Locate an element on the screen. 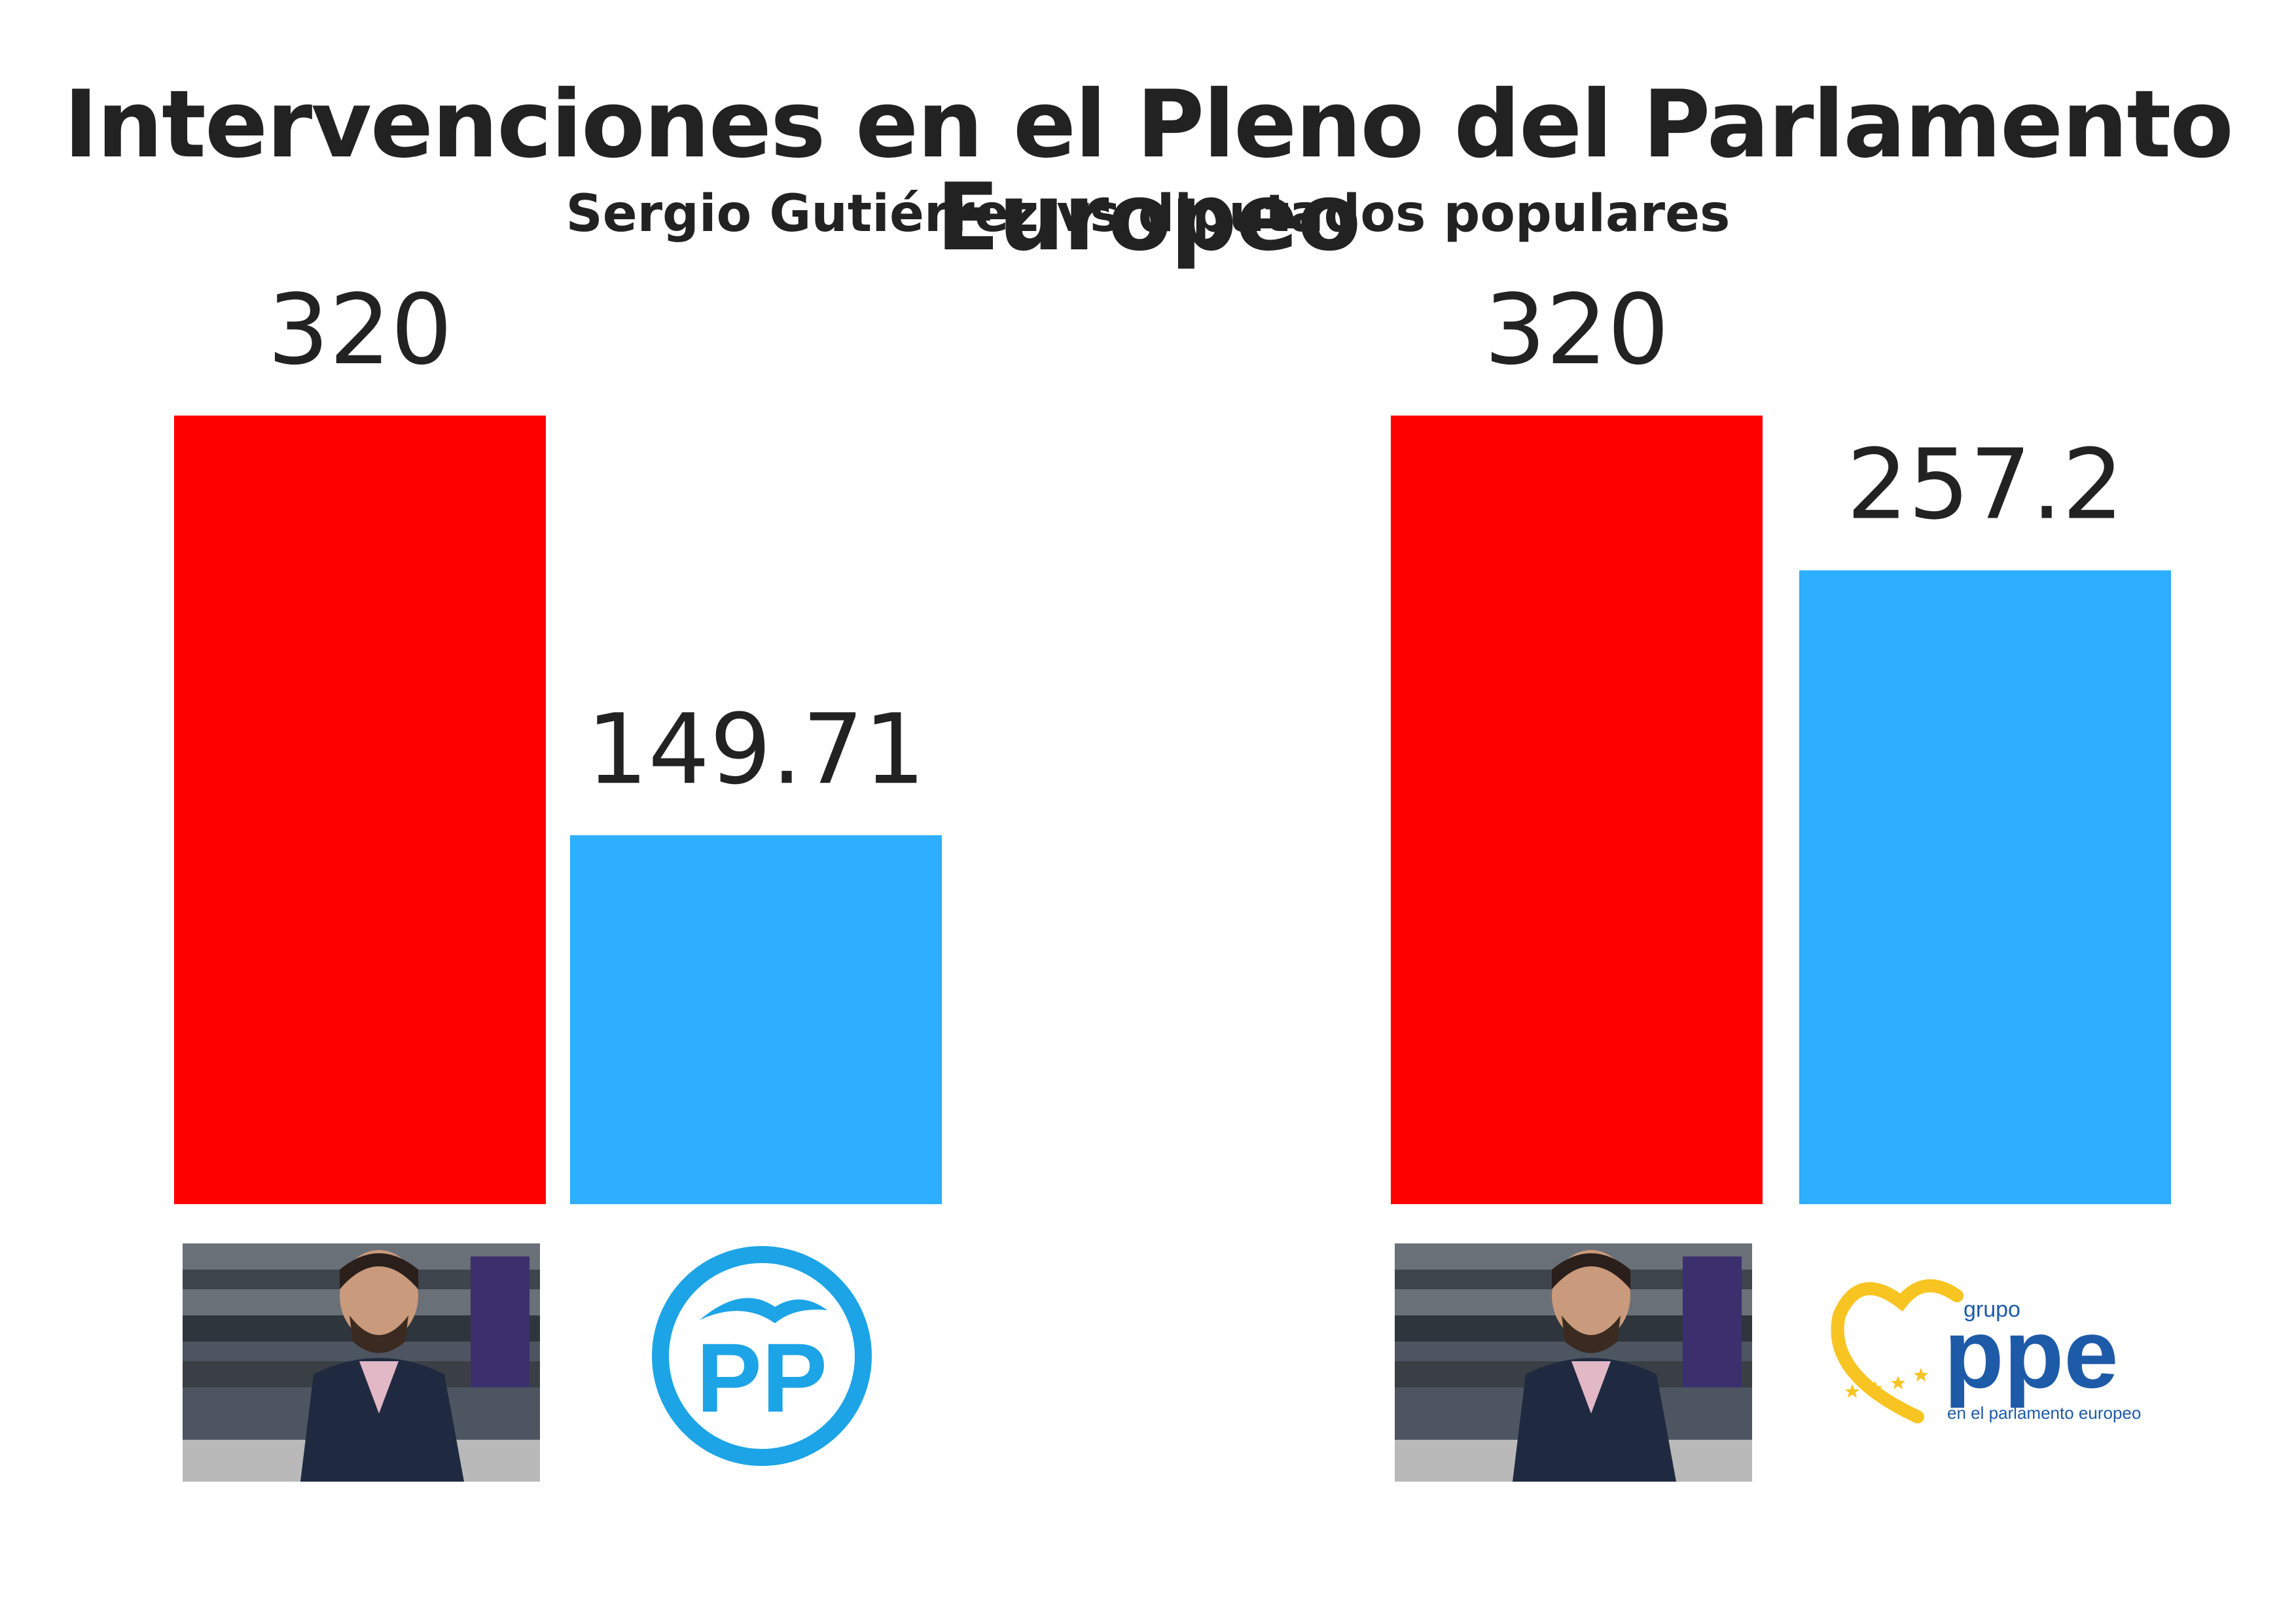  pp-logo: PP is located at coordinates (762, 1356).